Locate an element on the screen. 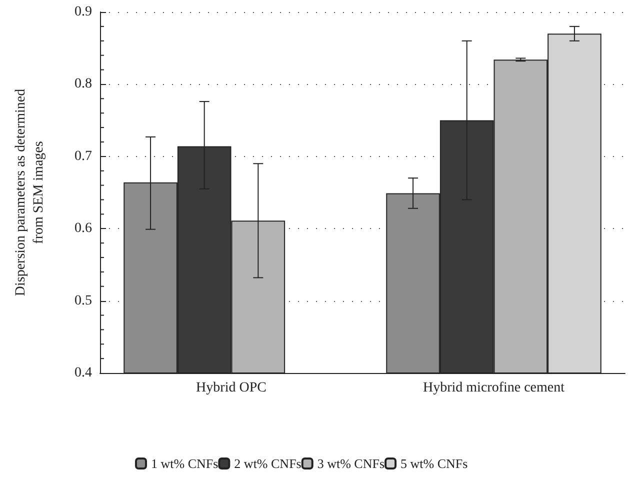 The width and height of the screenshot is (640, 483). y-tick-label: 0.5 is located at coordinates (83, 300).